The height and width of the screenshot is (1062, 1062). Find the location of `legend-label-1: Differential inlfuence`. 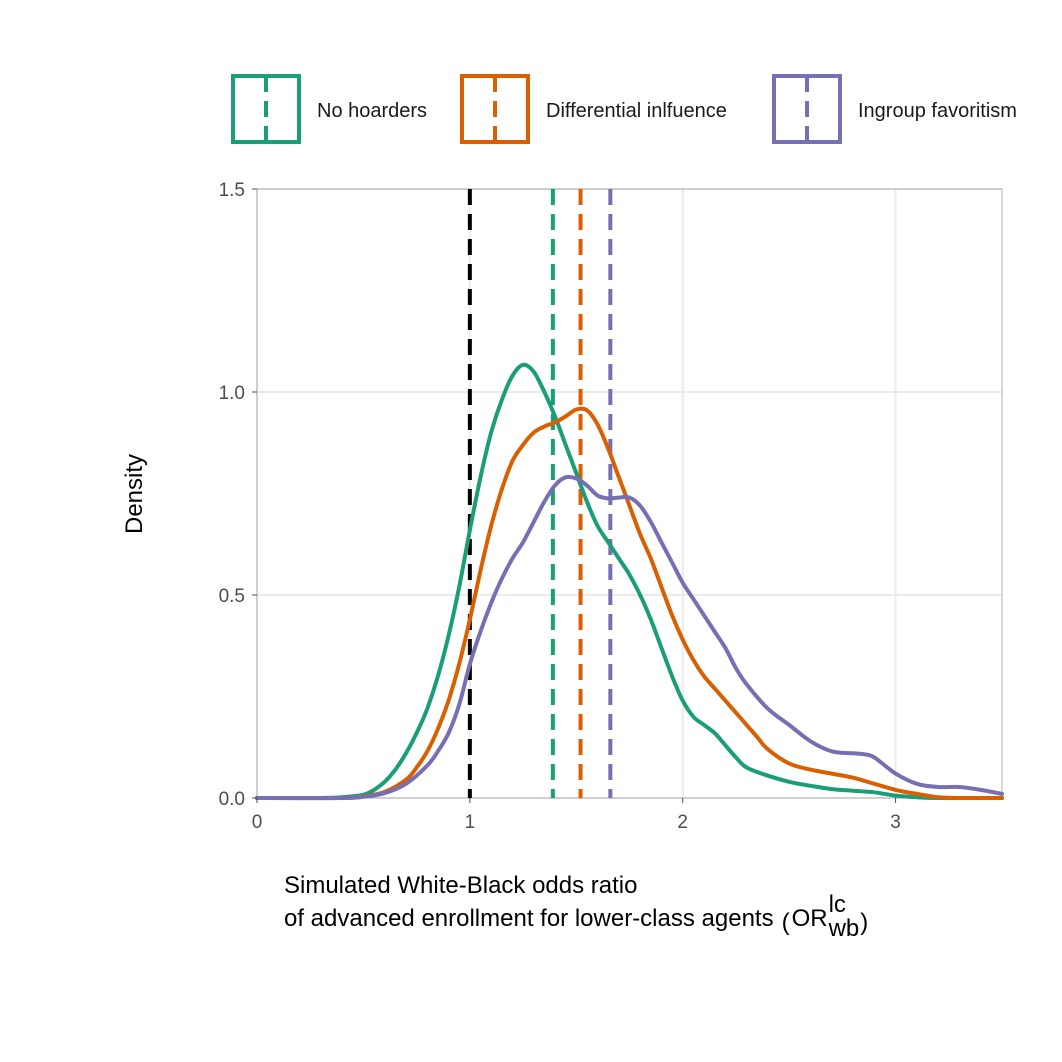

legend-label-1: Differential inlfuence is located at coordinates (636, 111).